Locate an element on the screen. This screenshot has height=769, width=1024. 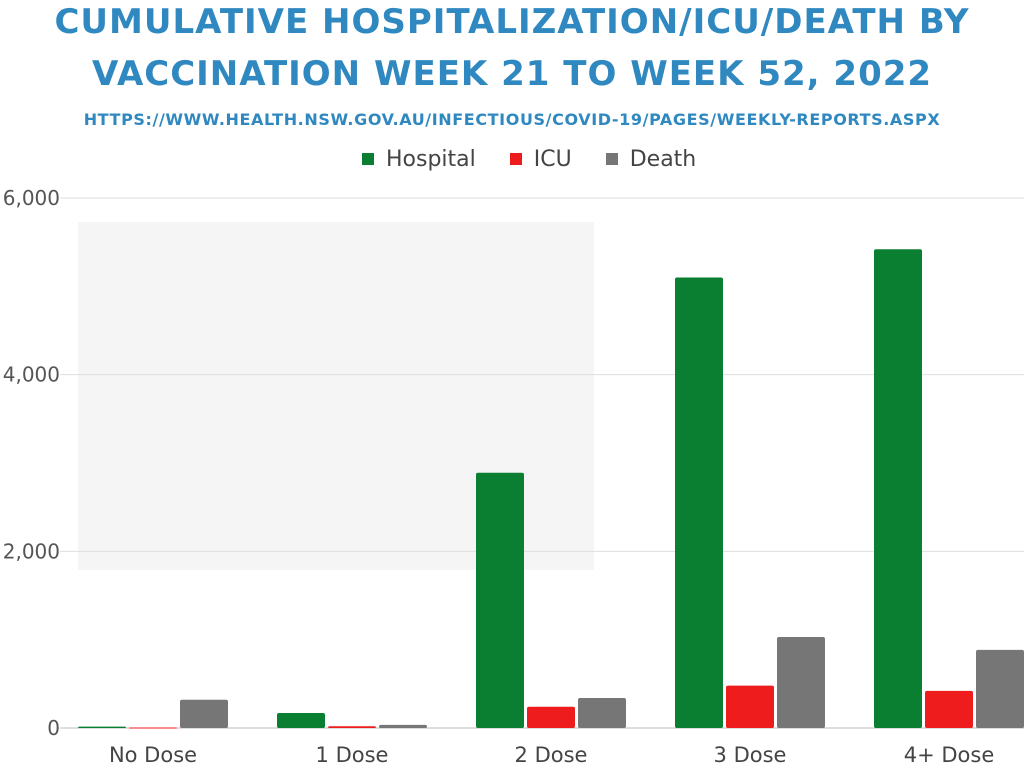
legend: Hospital ICU Death is located at coordinates (529, 159).